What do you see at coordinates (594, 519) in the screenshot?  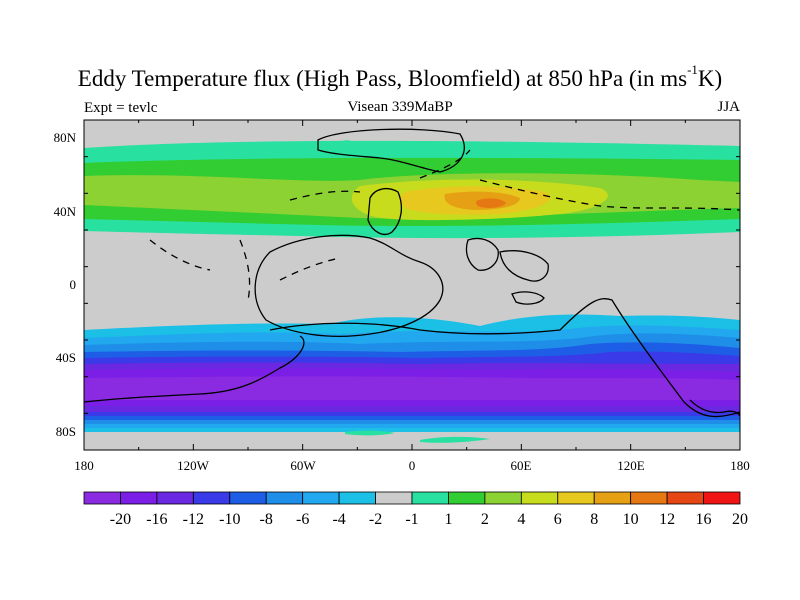 I see `colorbar-label: 8` at bounding box center [594, 519].